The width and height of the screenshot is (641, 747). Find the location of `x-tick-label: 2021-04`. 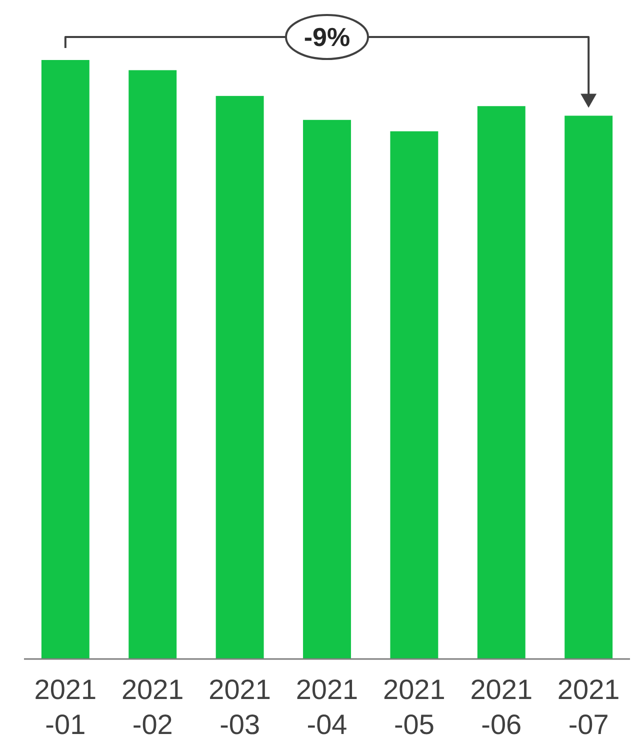

x-tick-label: 2021-04 is located at coordinates (327, 707).